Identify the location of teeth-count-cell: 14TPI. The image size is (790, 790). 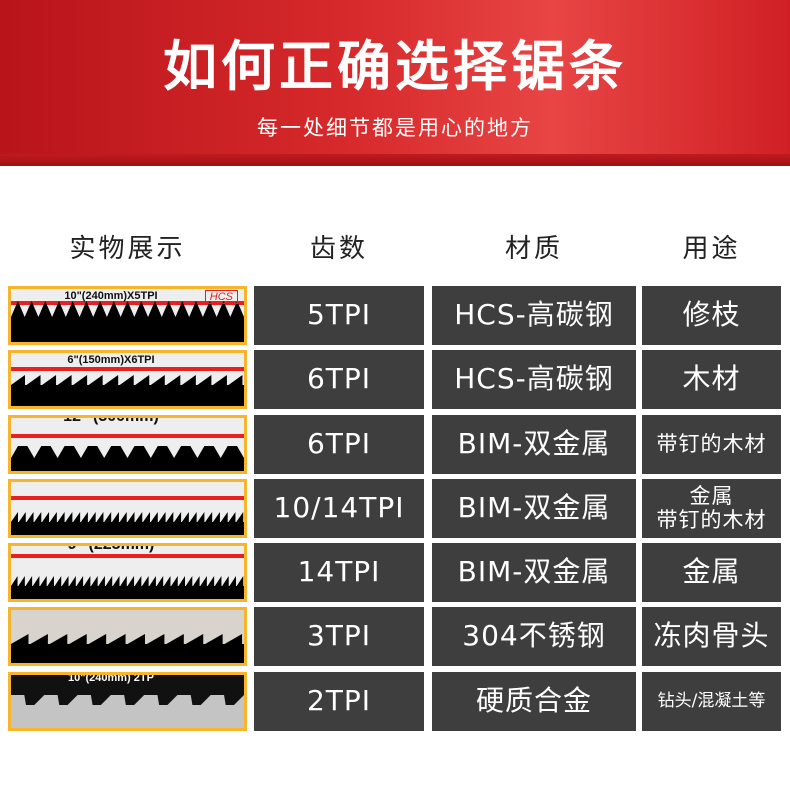
(339, 572).